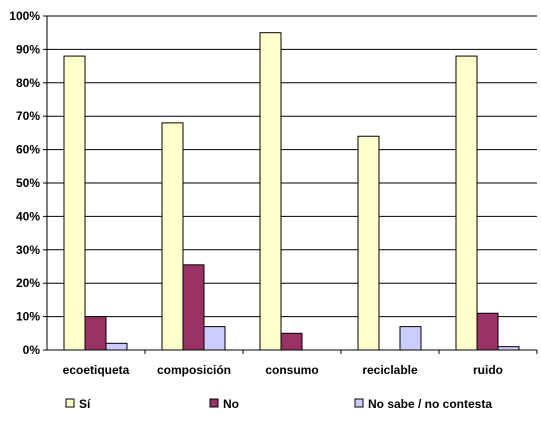 This screenshot has width=541, height=432. What do you see at coordinates (390, 370) in the screenshot?
I see `x-category-label: reciclable` at bounding box center [390, 370].